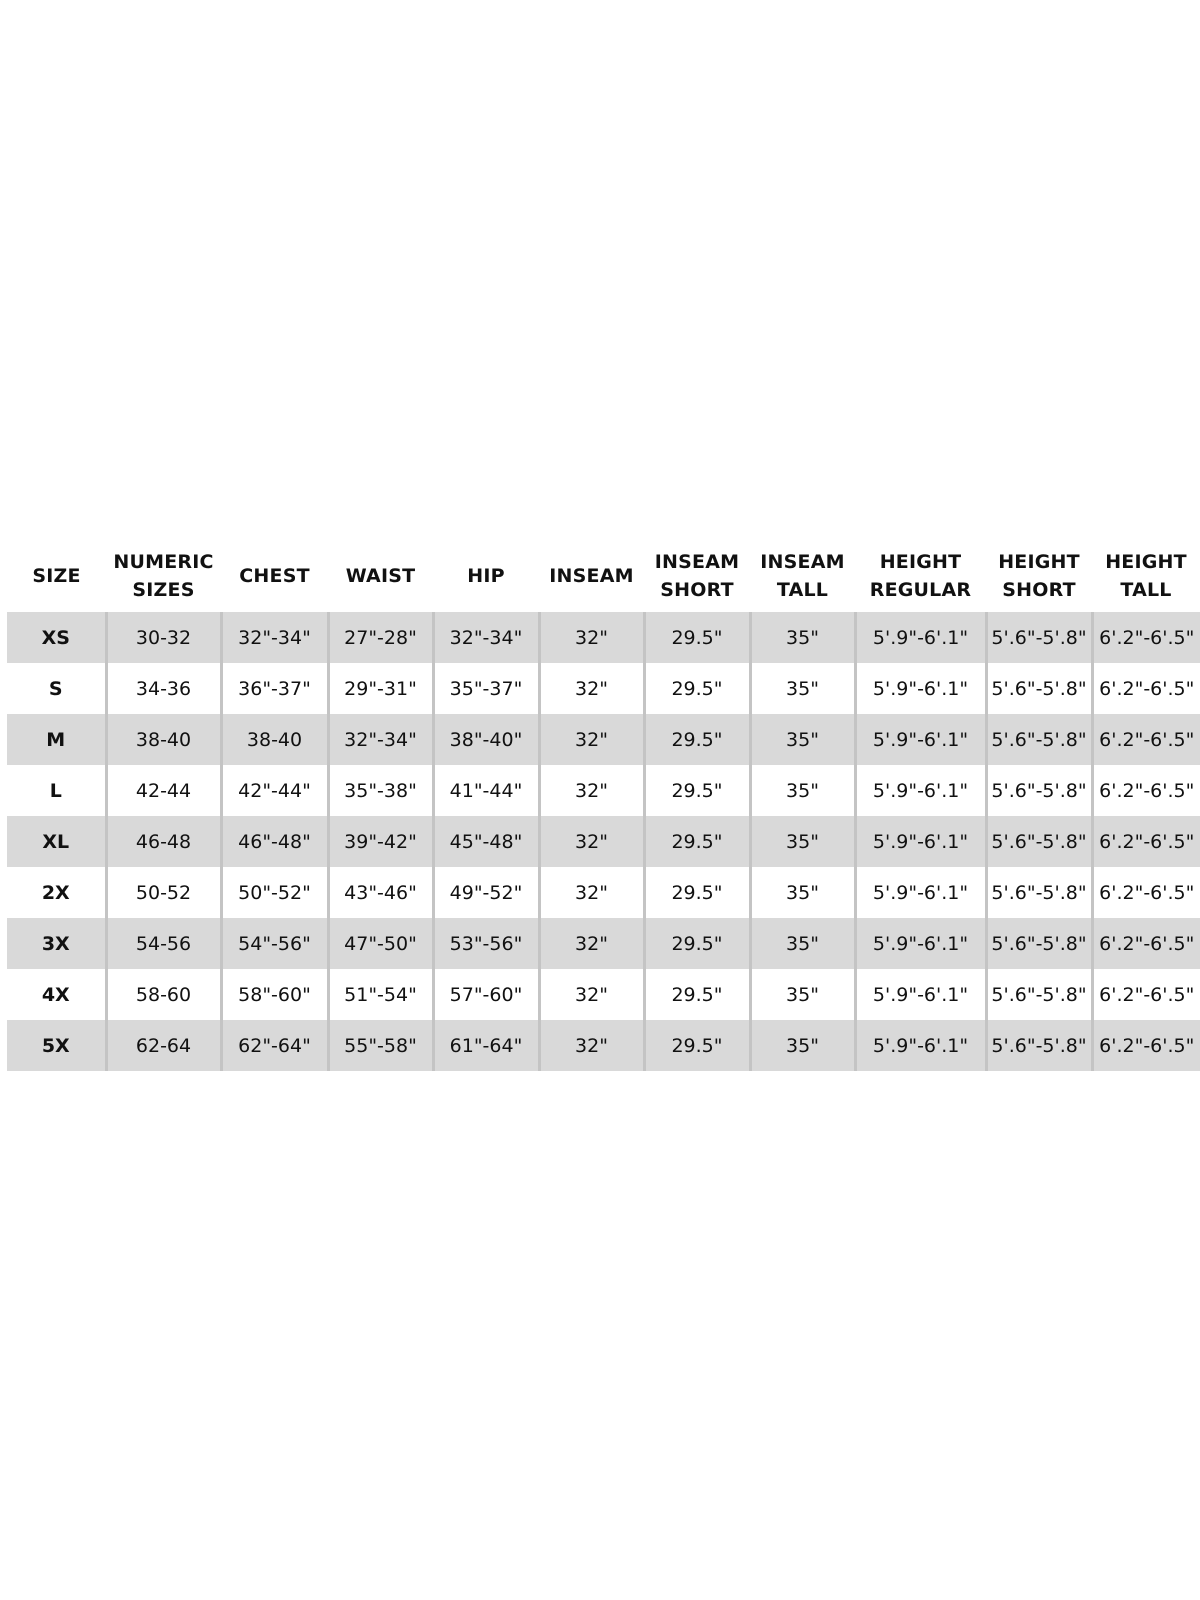 This screenshot has height=1600, width=1200. What do you see at coordinates (162, 943) in the screenshot?
I see `table-cell: 54-56` at bounding box center [162, 943].